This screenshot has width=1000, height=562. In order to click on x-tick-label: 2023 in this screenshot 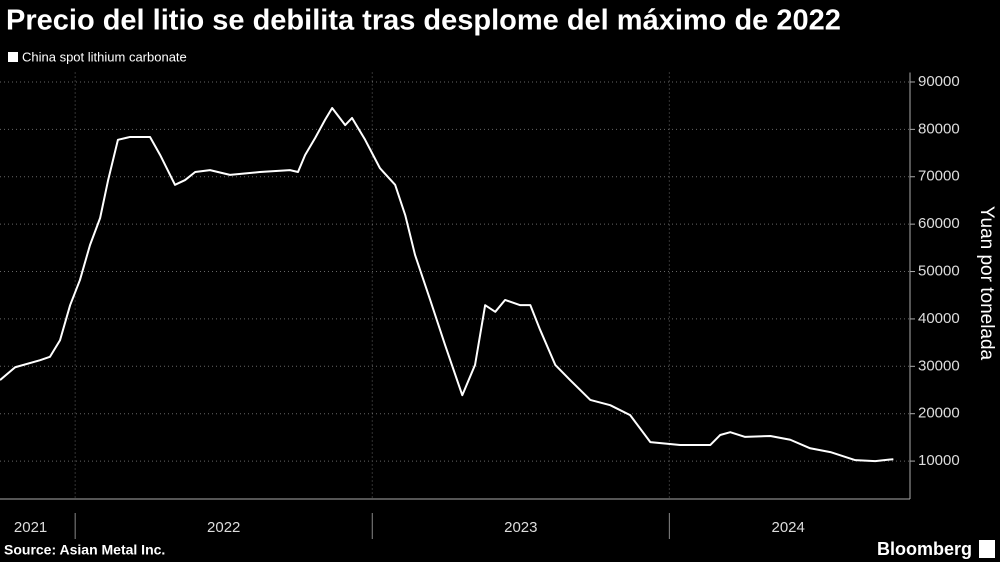, I will do `click(520, 527)`.